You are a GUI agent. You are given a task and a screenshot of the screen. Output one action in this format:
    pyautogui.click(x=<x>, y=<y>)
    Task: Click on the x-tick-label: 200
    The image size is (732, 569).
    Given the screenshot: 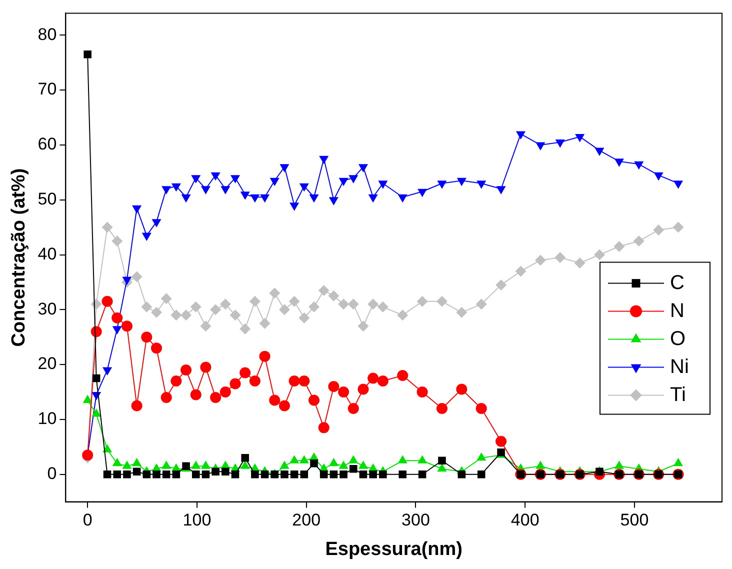 What is the action you would take?
    pyautogui.click(x=306, y=520)
    